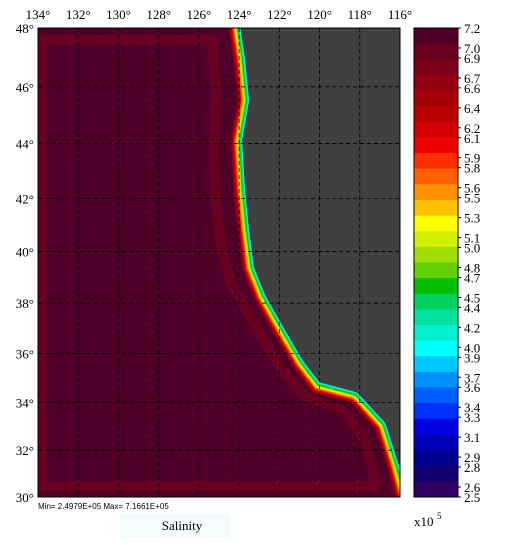 The height and width of the screenshot is (545, 520). What do you see at coordinates (182, 525) in the screenshot?
I see `variable-label: Salinity` at bounding box center [182, 525].